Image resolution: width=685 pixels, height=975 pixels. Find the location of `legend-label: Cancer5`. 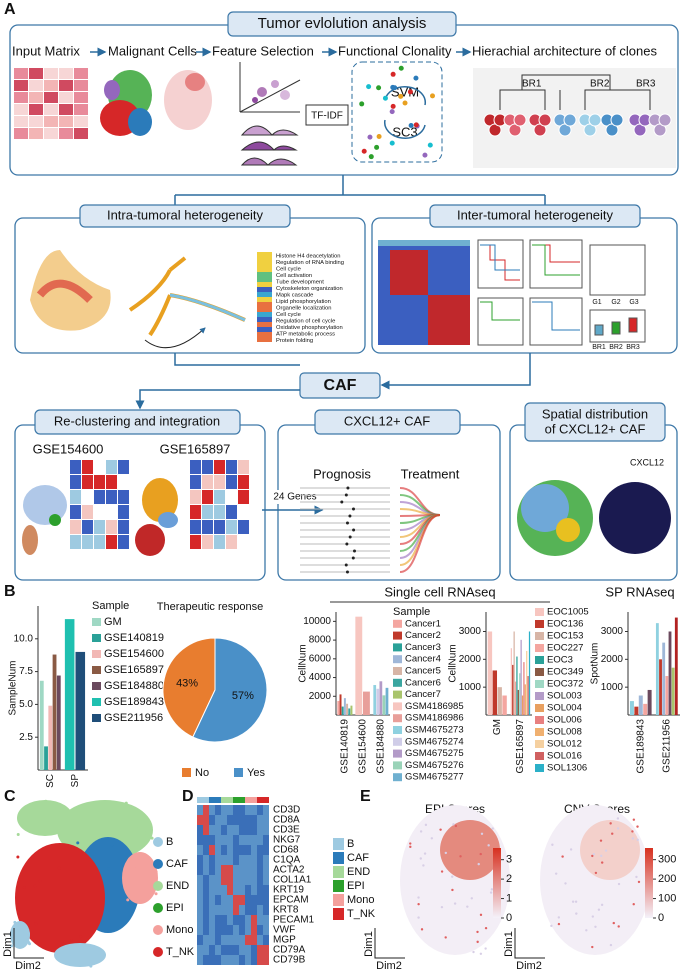

legend-label: Cancer5 is located at coordinates (423, 671).